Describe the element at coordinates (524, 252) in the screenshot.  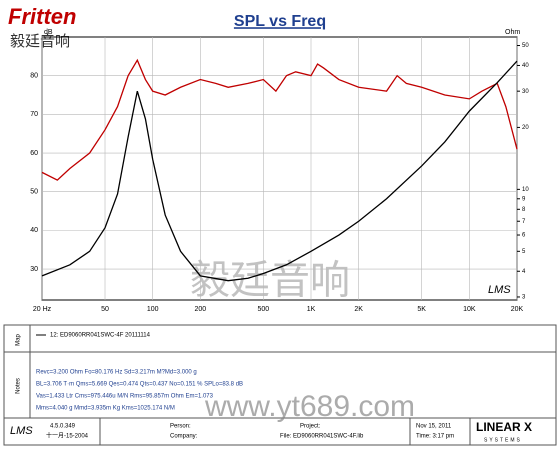
I see `y2-tick-label: 5` at that location.